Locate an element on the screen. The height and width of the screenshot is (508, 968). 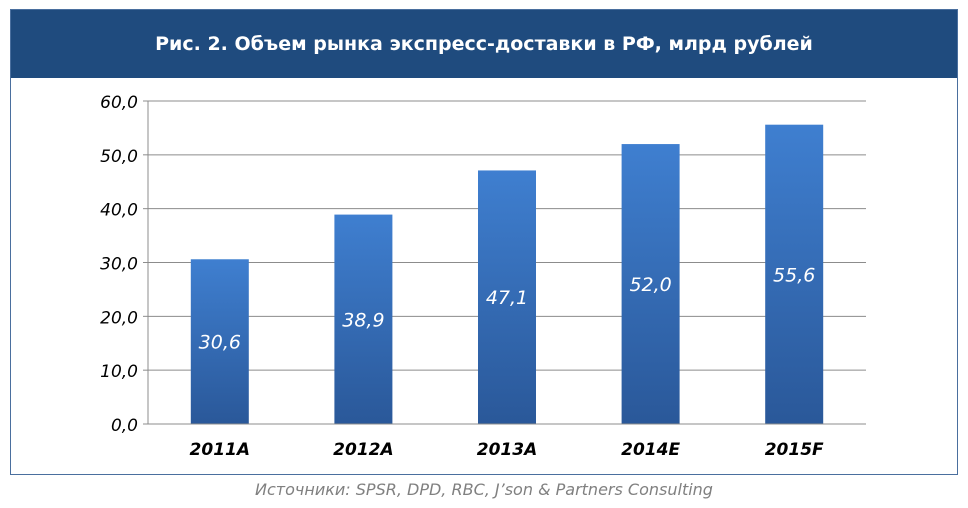
x-tick-label: 2014E is located at coordinates (650, 450).